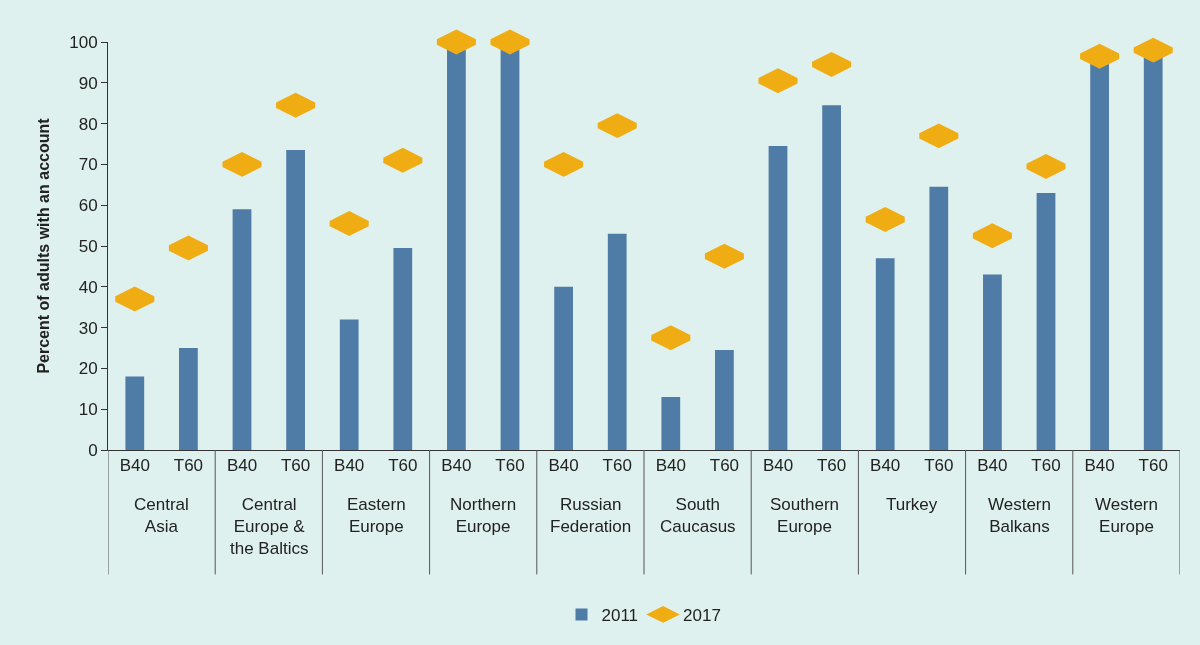 The height and width of the screenshot is (645, 1200). I want to click on text: Western Balkans, so click(1019, 516).